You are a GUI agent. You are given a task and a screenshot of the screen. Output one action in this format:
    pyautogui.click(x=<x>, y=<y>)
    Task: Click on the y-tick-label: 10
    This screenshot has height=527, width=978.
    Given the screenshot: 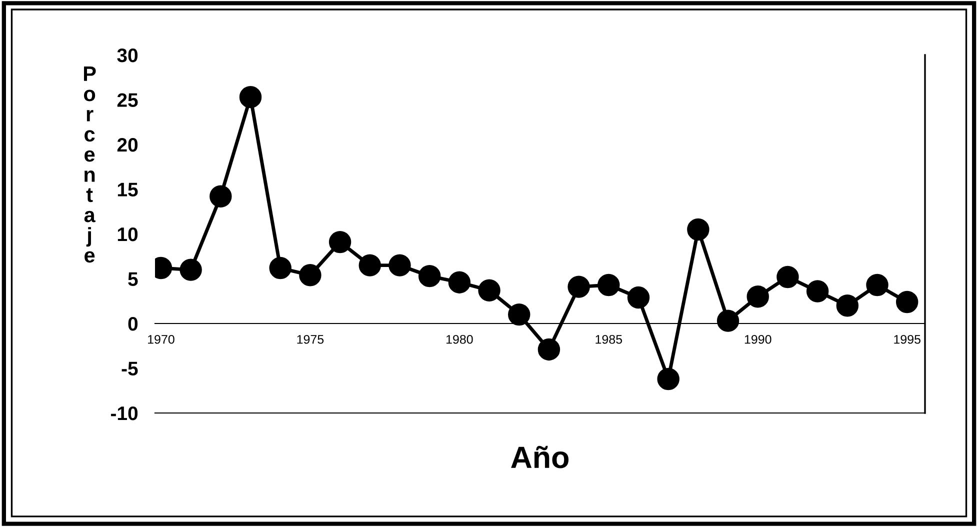 What is the action you would take?
    pyautogui.click(x=128, y=234)
    